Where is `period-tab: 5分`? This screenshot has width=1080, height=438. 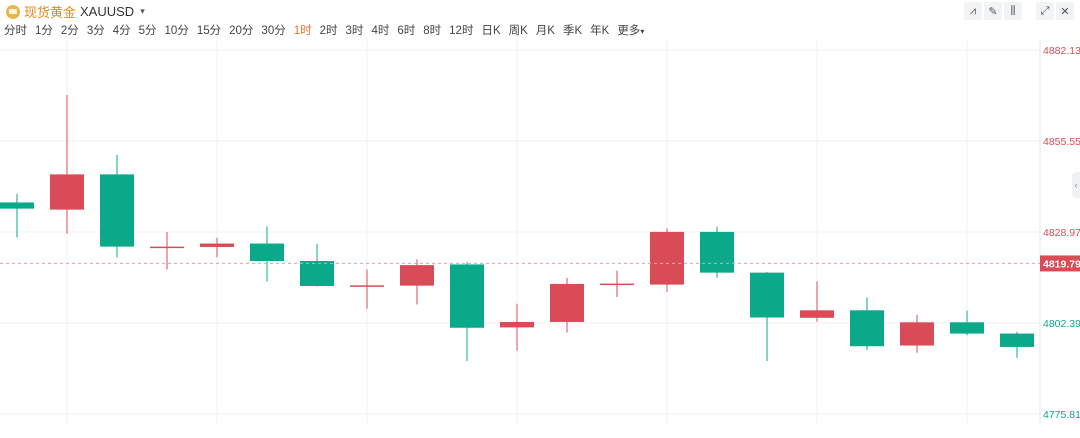 period-tab: 5分 is located at coordinates (147, 31).